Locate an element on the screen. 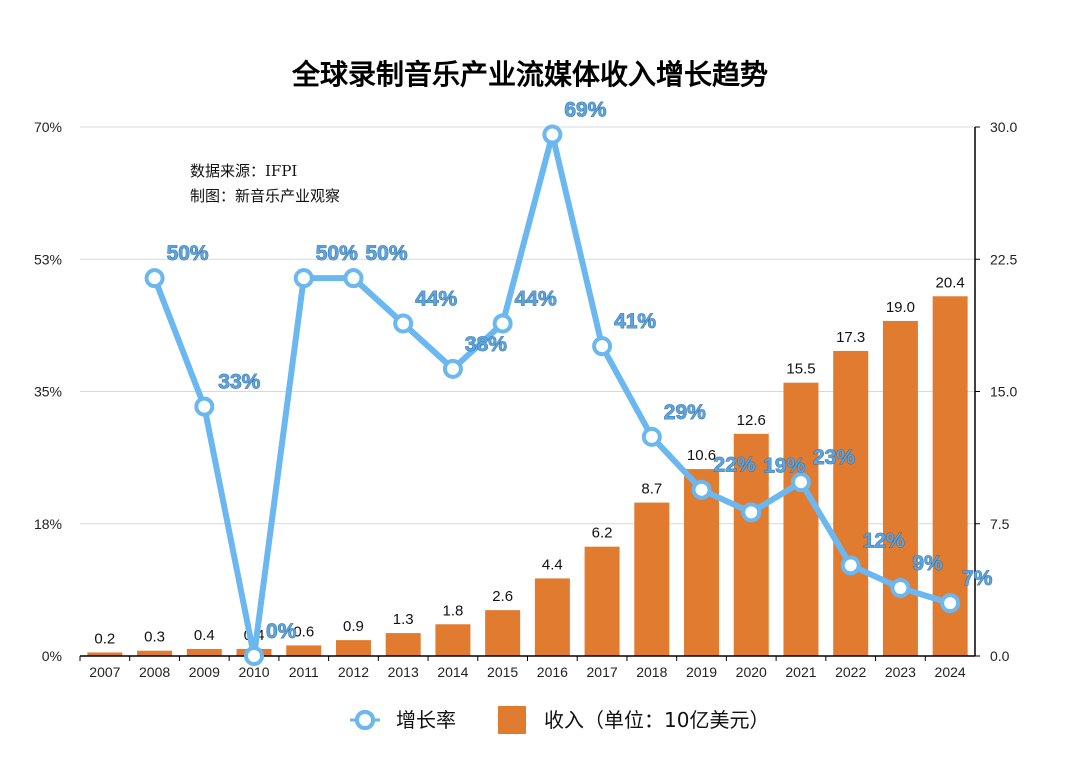 Image resolution: width=1080 pixels, height=772 pixels. revenue-value-label: 0.2 is located at coordinates (104, 638).